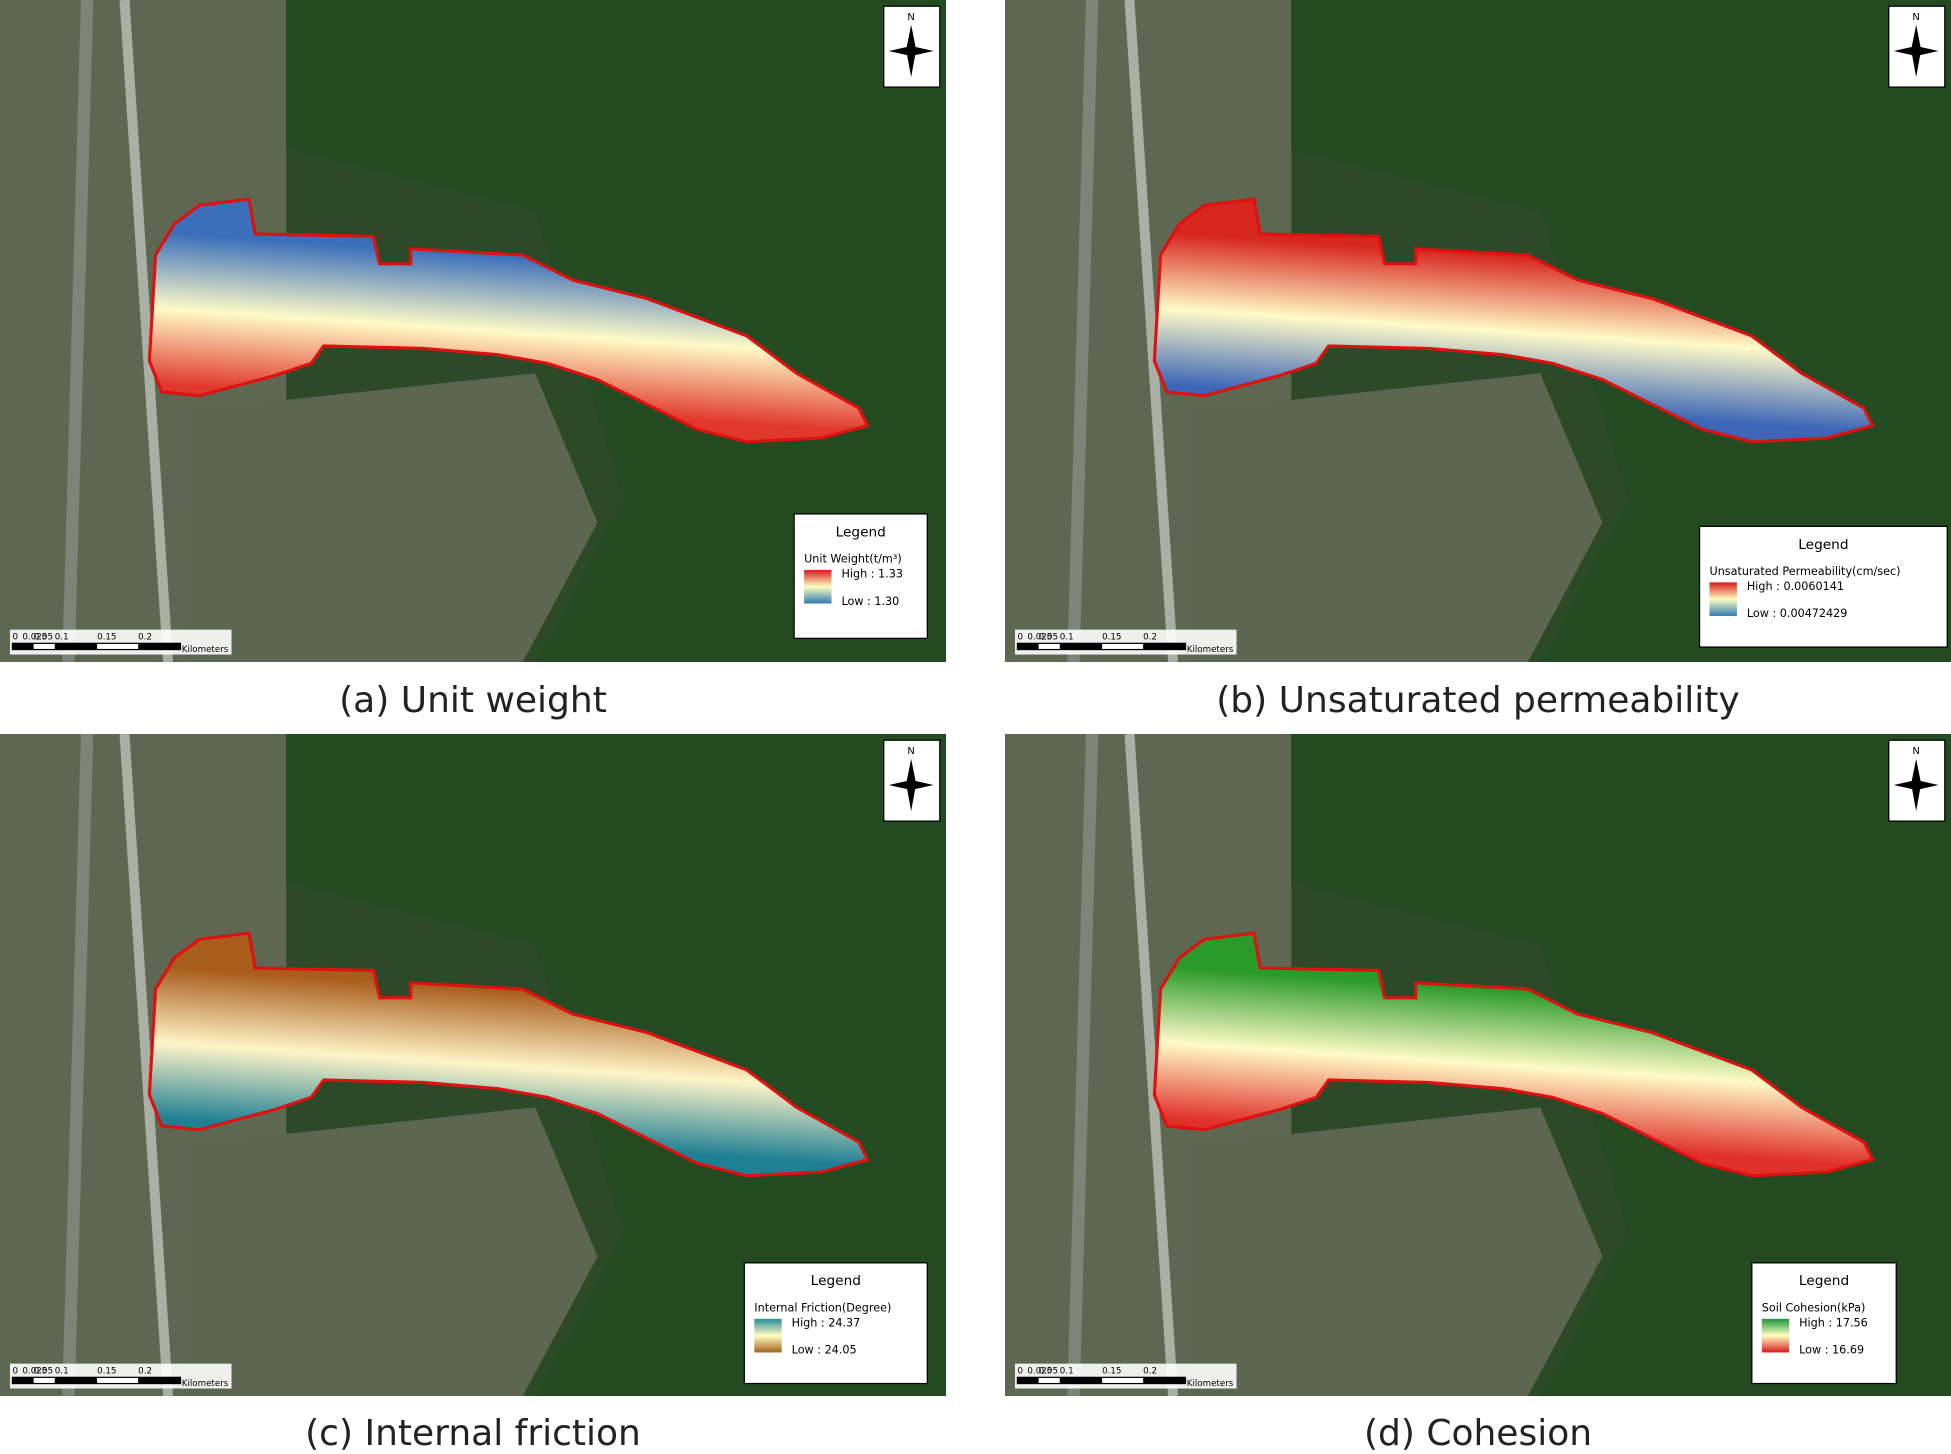 The width and height of the screenshot is (1951, 1454). I want to click on legend-low: Low : 24.05, so click(824, 1350).